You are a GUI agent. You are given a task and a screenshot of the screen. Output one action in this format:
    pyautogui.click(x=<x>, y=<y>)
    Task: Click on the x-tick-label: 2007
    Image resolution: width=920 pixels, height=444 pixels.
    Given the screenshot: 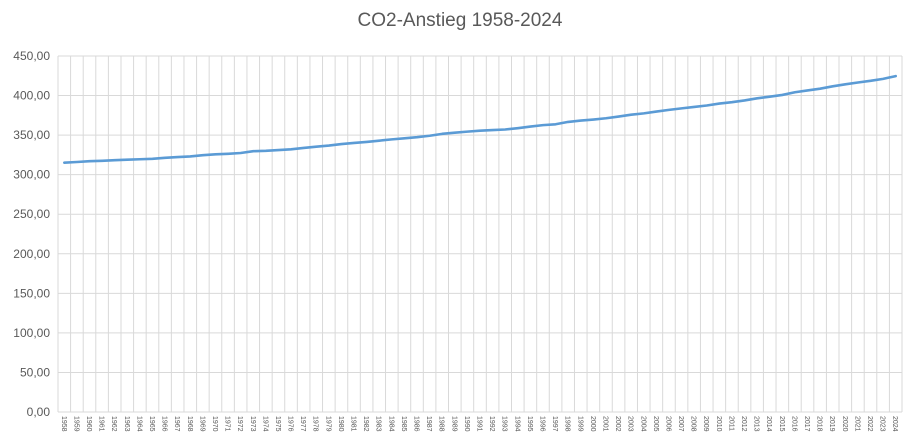 What is the action you would take?
    pyautogui.click(x=680, y=424)
    